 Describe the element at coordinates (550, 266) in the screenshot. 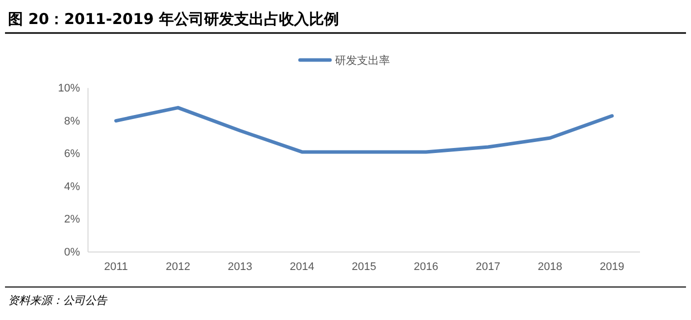

I see `x-tick-label: 2018` at that location.